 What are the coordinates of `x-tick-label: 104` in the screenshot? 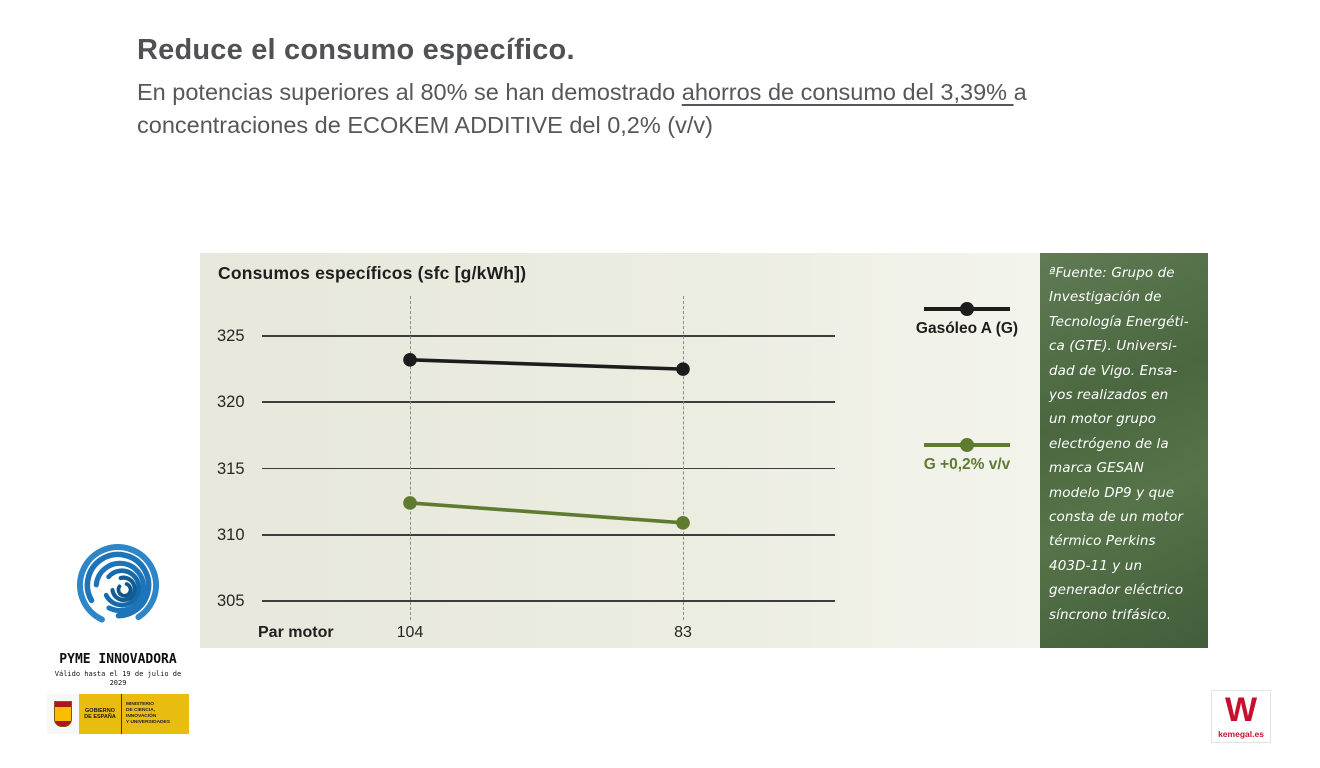 It's located at (410, 632).